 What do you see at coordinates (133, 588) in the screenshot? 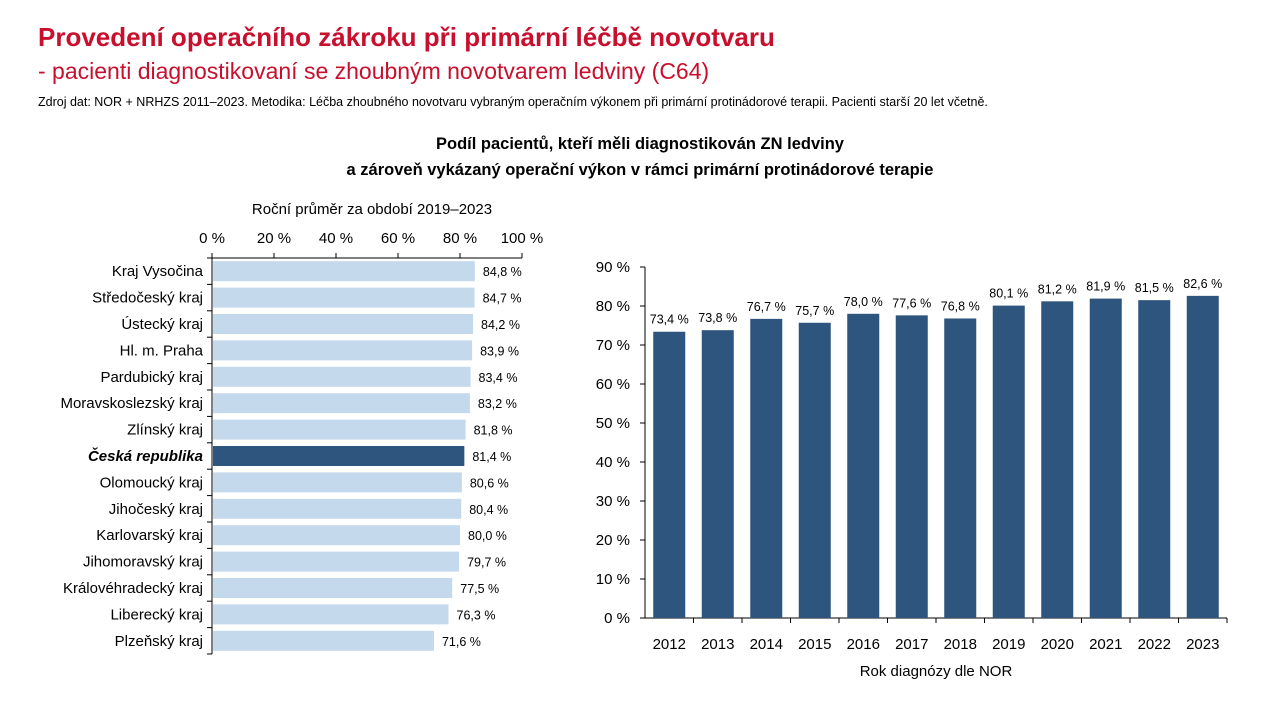
I see `region-label: Královéhradecký kraj` at bounding box center [133, 588].